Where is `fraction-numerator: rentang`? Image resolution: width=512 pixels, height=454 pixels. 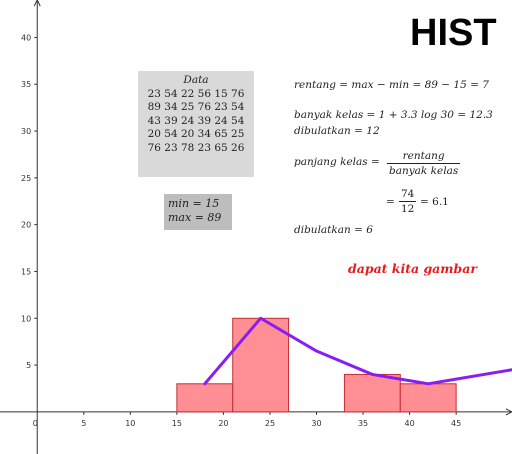
fraction-numerator: rentang is located at coordinates (424, 157).